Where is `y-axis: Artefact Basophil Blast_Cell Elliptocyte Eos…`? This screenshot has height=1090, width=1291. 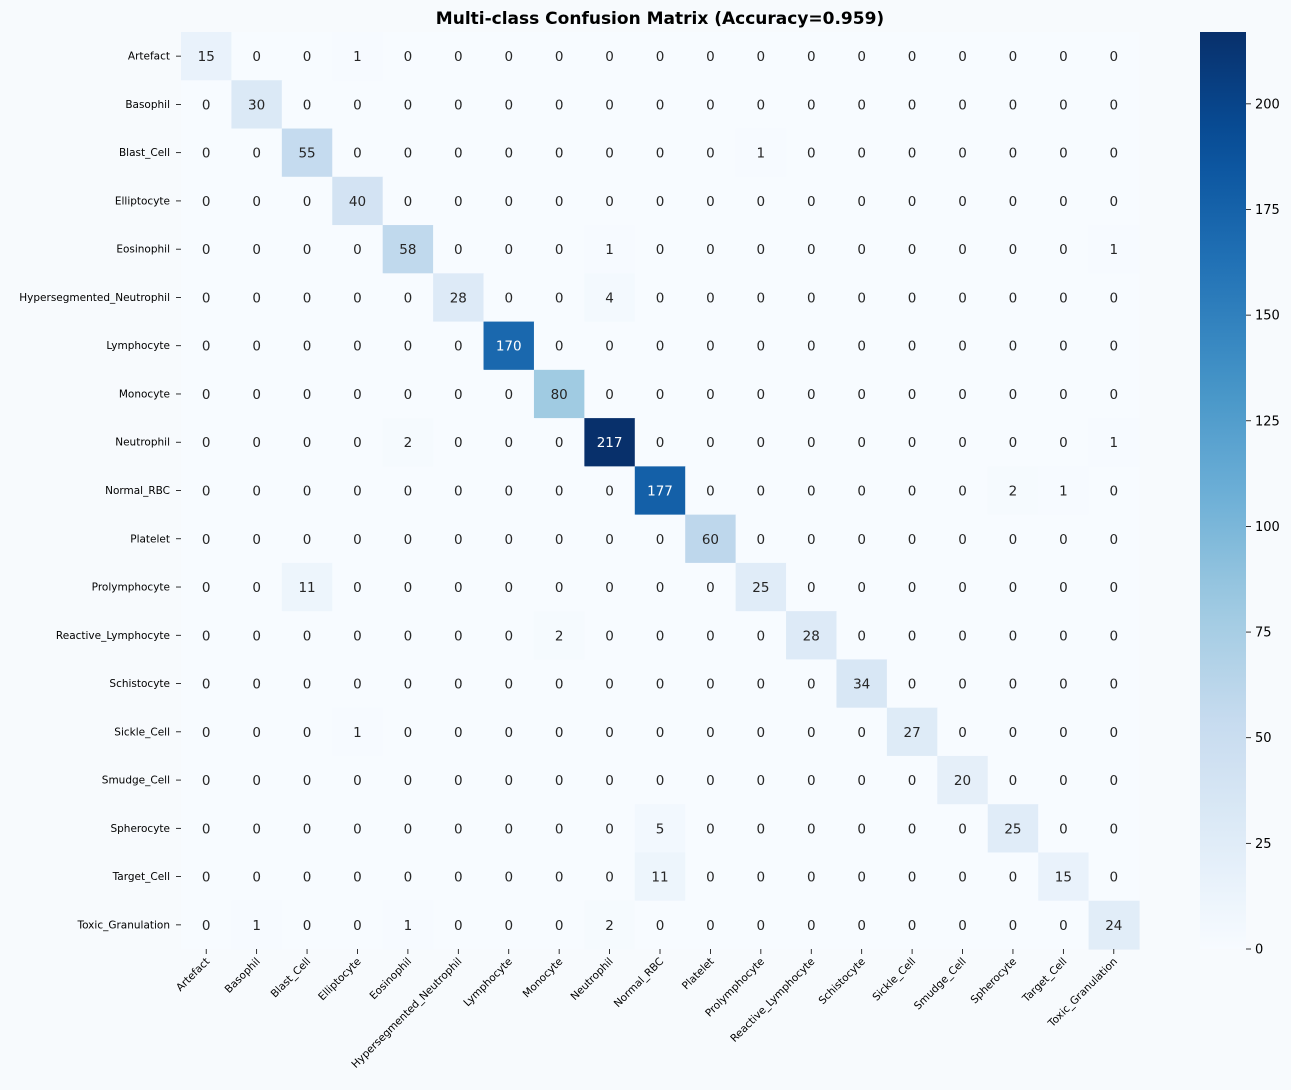
y-axis: Artefact Basophil Blast_Cell Elliptocyte Eos… is located at coordinates (100, 491).